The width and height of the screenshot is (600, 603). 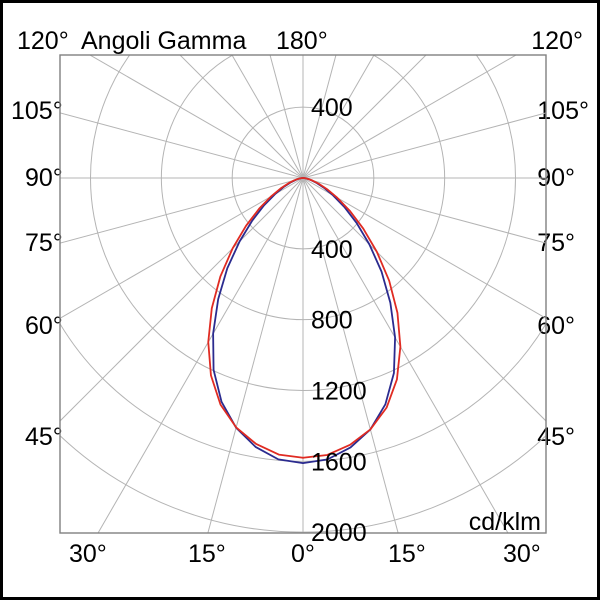 What do you see at coordinates (303, 554) in the screenshot?
I see `axis-label-bottom-0: 0°` at bounding box center [303, 554].